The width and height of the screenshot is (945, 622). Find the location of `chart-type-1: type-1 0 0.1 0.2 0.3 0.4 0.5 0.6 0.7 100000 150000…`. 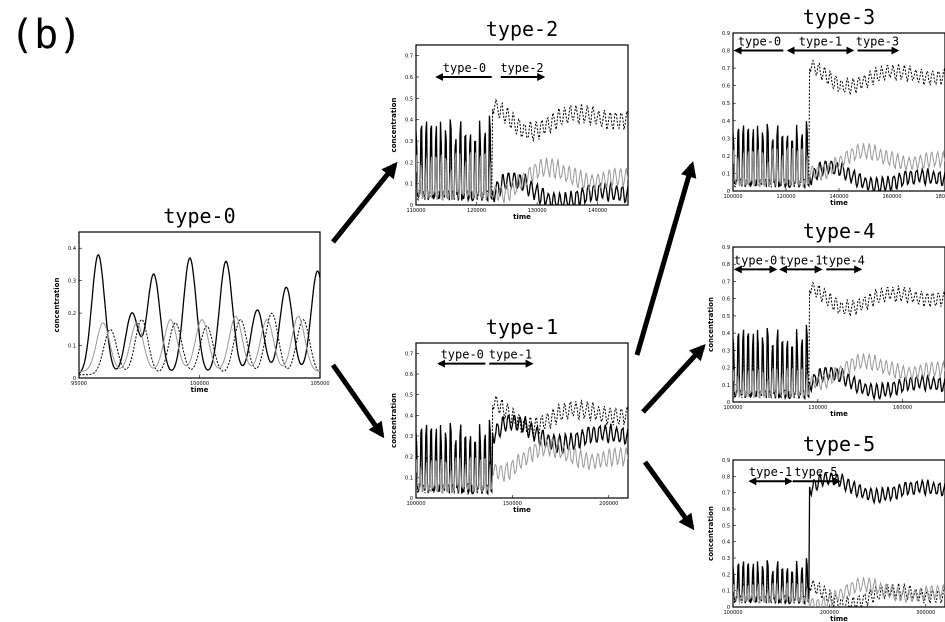

chart-type-1: type-1 0 0.1 0.2 0.3 0.4 0.5 0.6 0.7 100000 150000… is located at coordinates (509, 414).